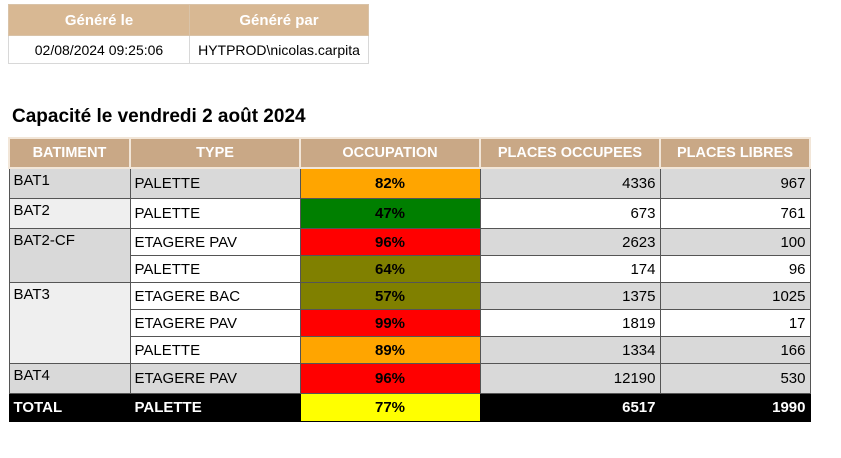 The height and width of the screenshot is (458, 841). I want to click on cell-batiment: BAT2-CF, so click(69, 255).